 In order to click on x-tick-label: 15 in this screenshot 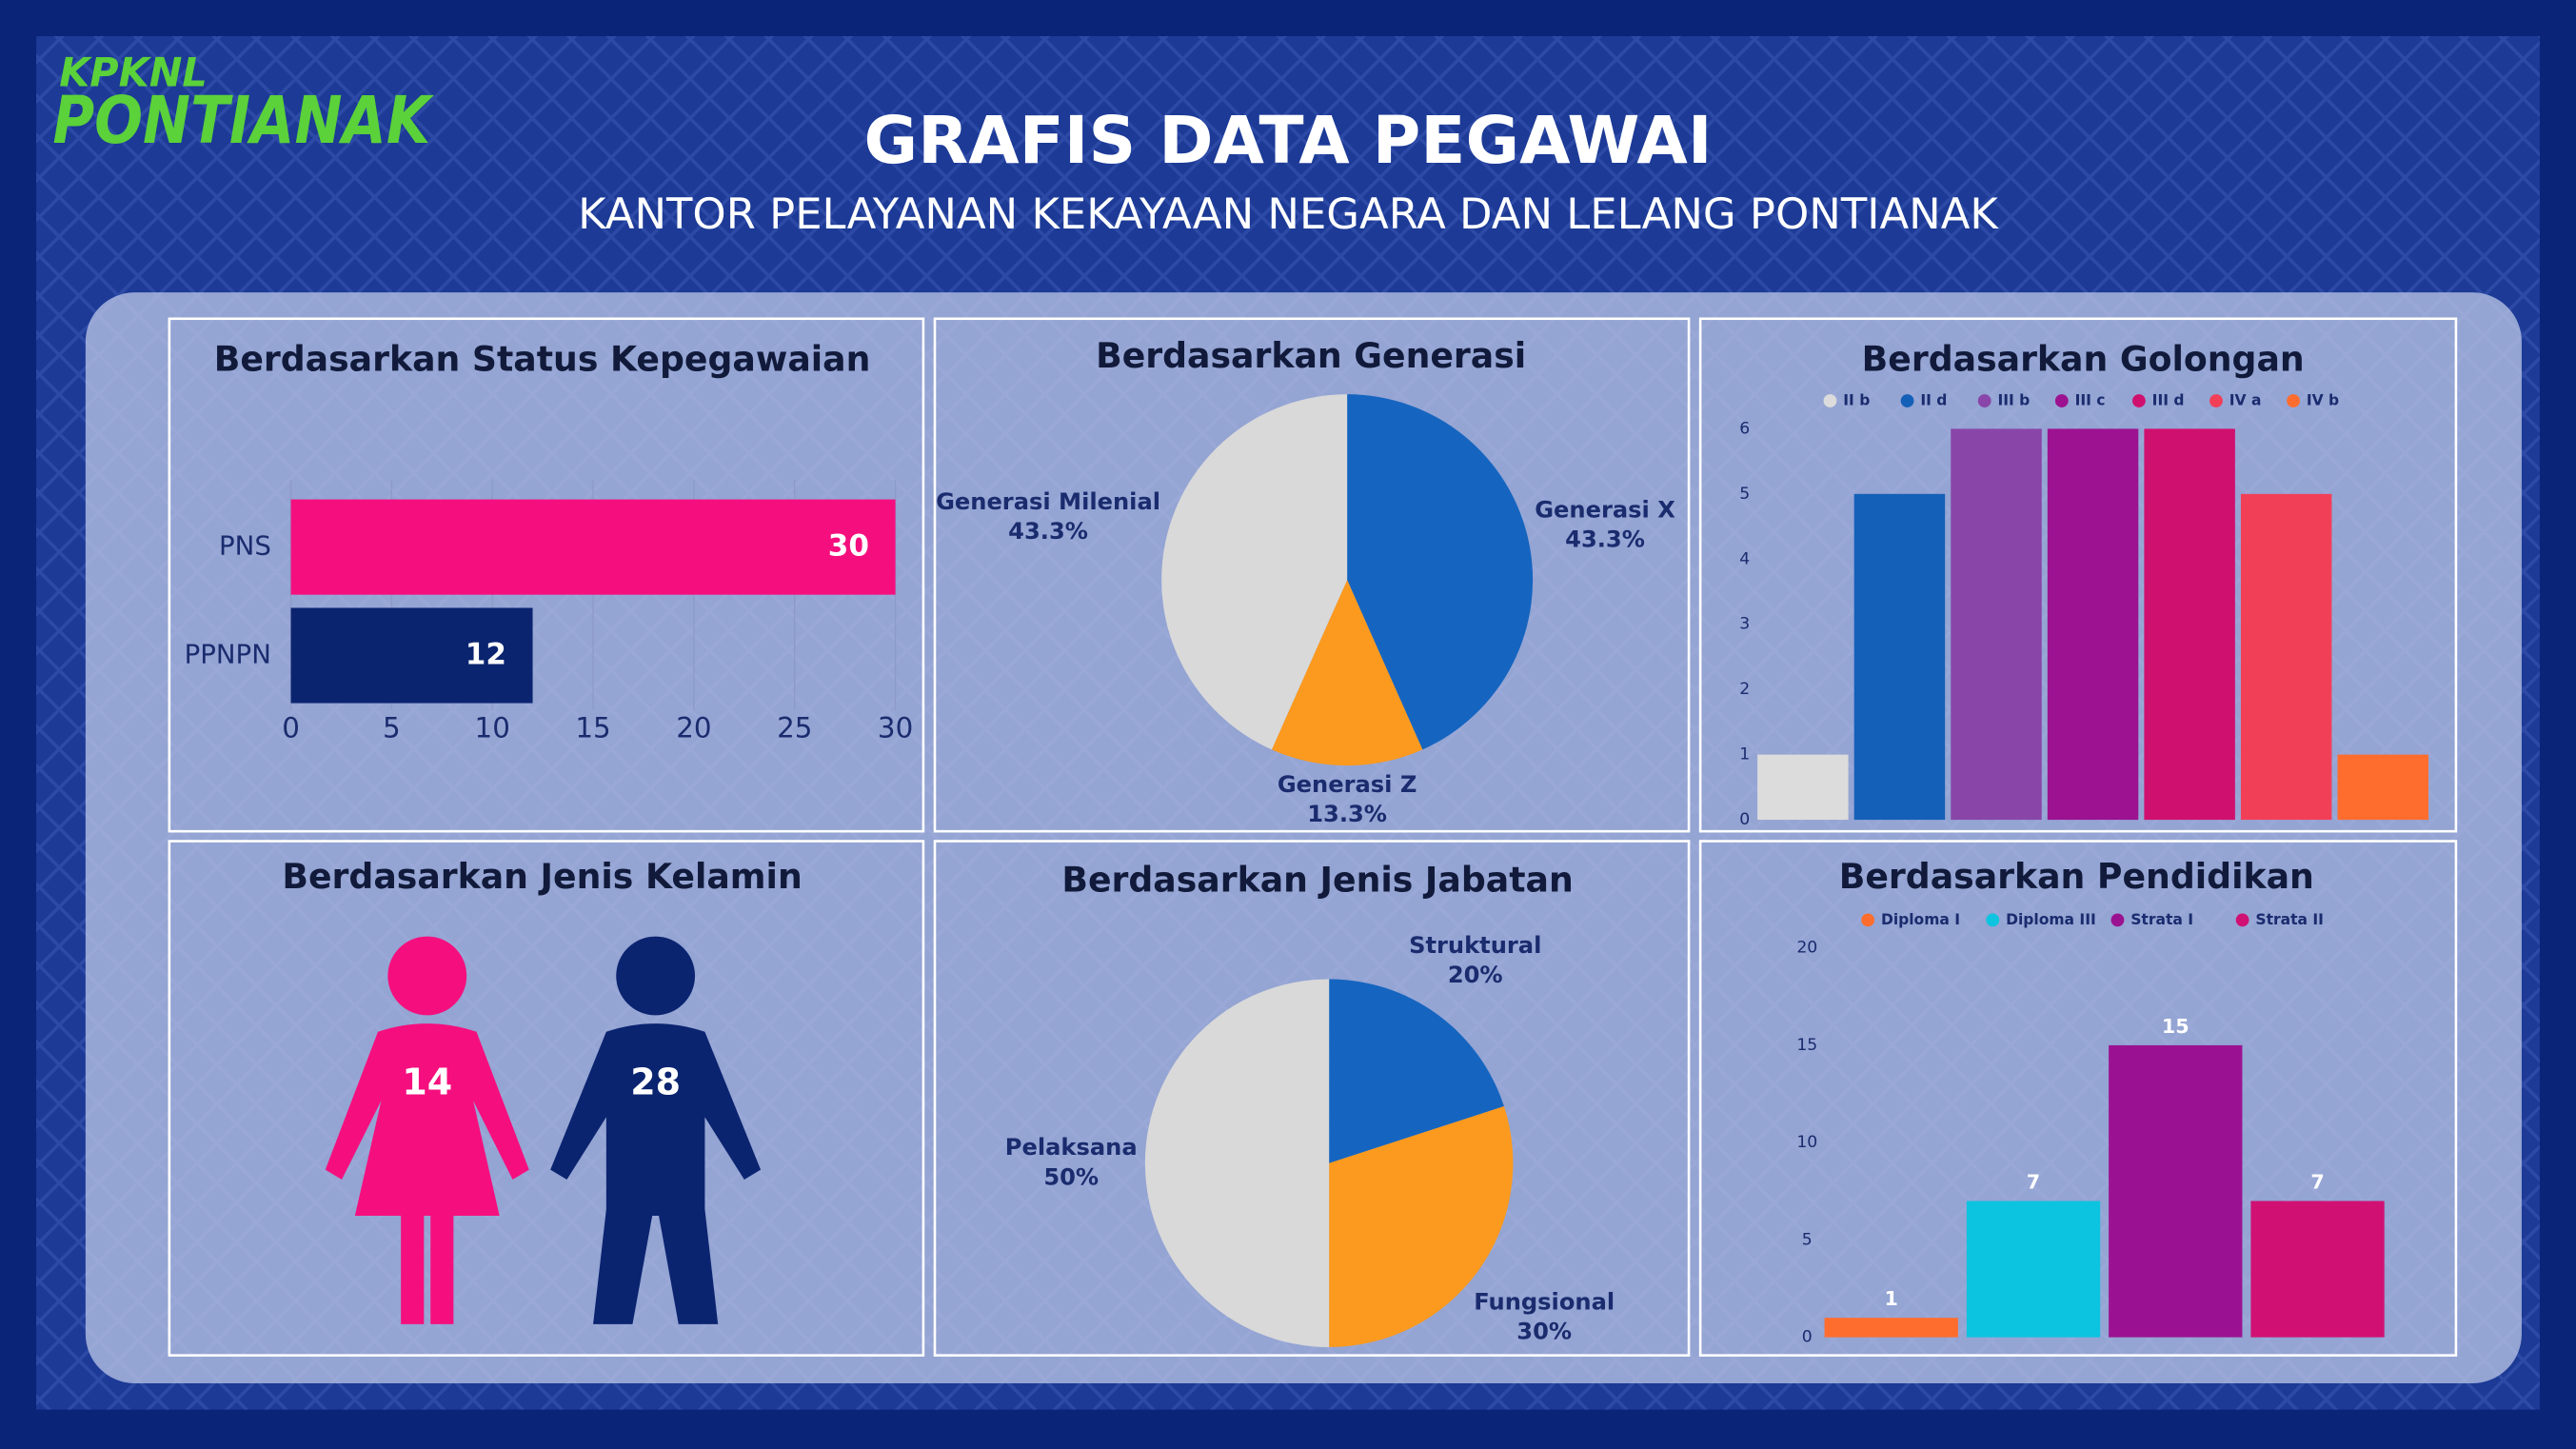, I will do `click(592, 728)`.